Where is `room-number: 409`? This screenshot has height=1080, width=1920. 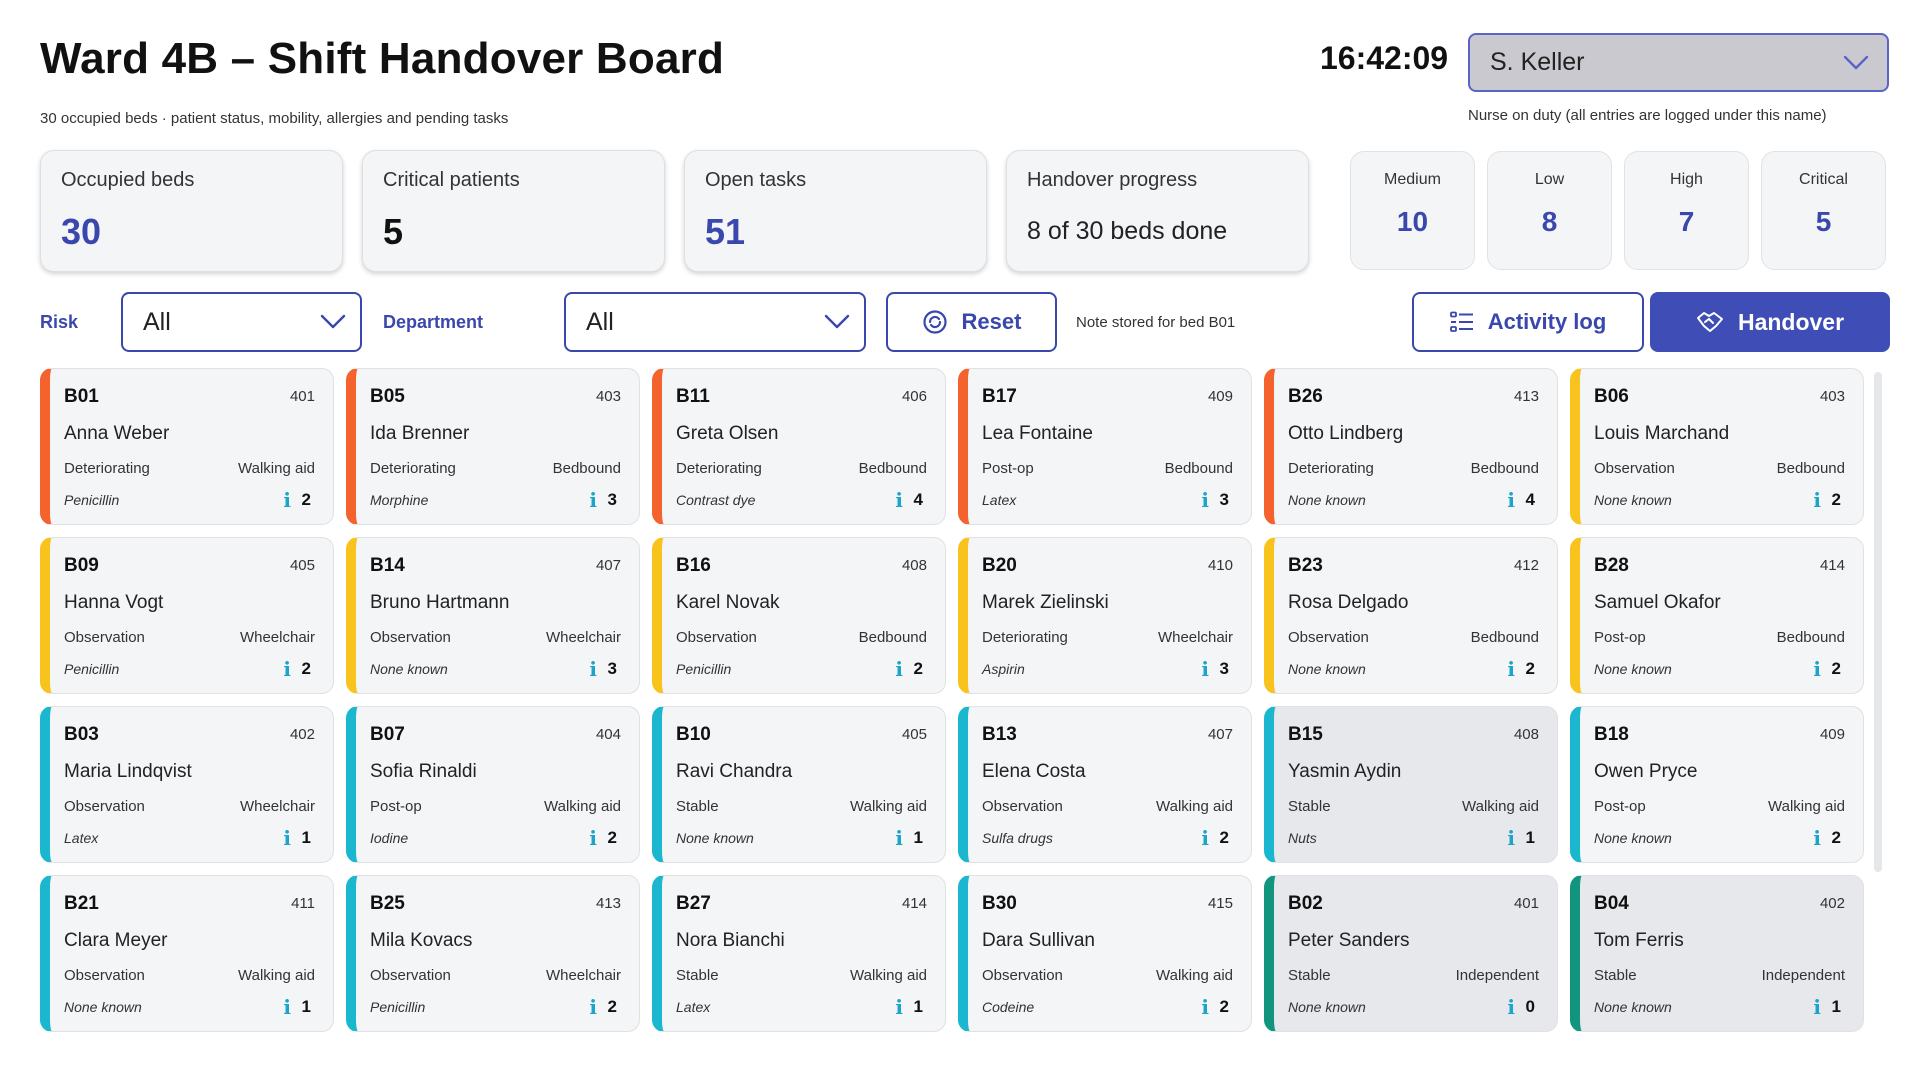 room-number: 409 is located at coordinates (1832, 734).